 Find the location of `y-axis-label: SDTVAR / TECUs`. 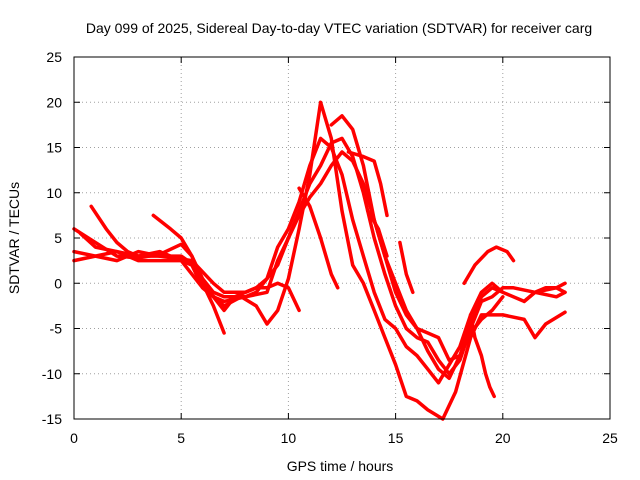

y-axis-label: SDTVAR / TECUs is located at coordinates (14, 238).